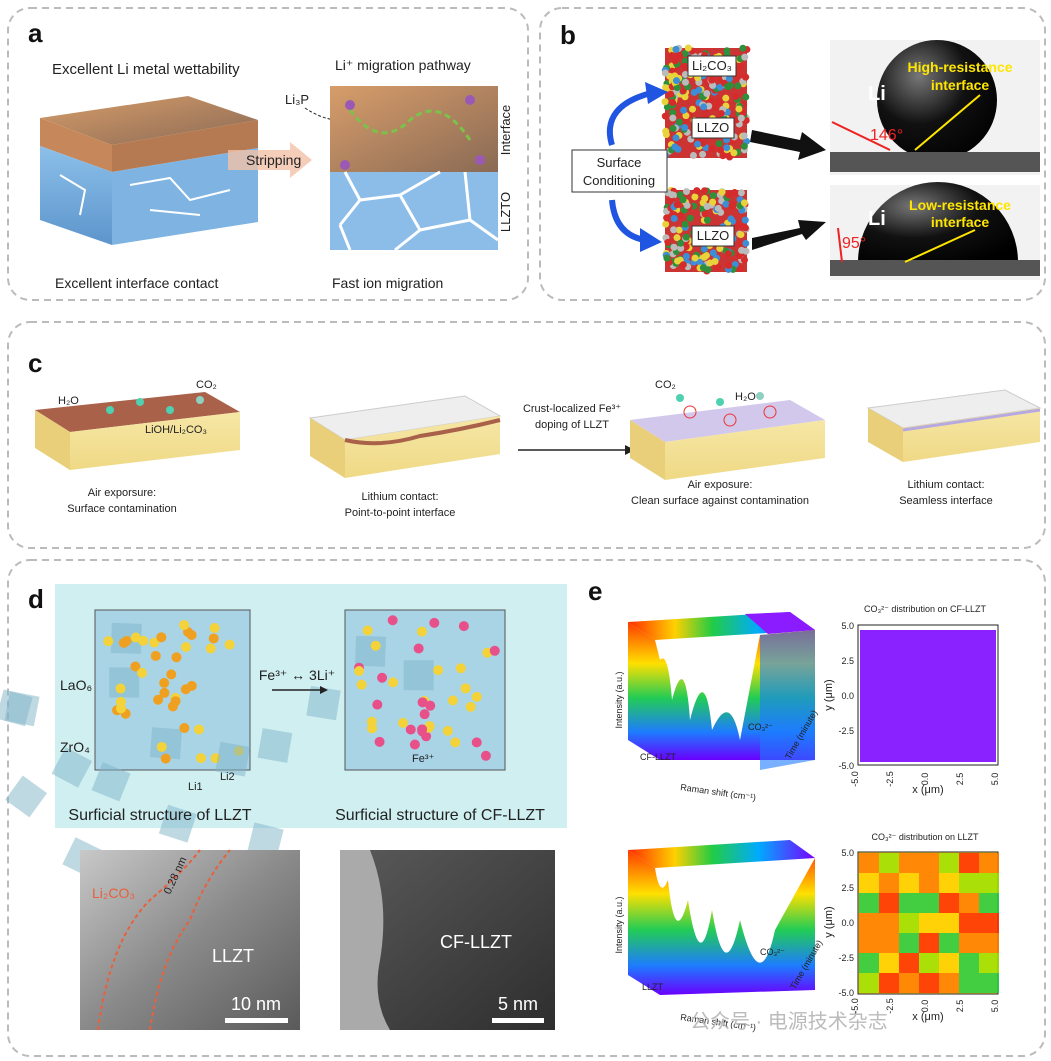 The width and height of the screenshot is (1051, 1061). Describe the element at coordinates (847, 696) in the screenshot. I see `yticks-2: 0.0` at that location.